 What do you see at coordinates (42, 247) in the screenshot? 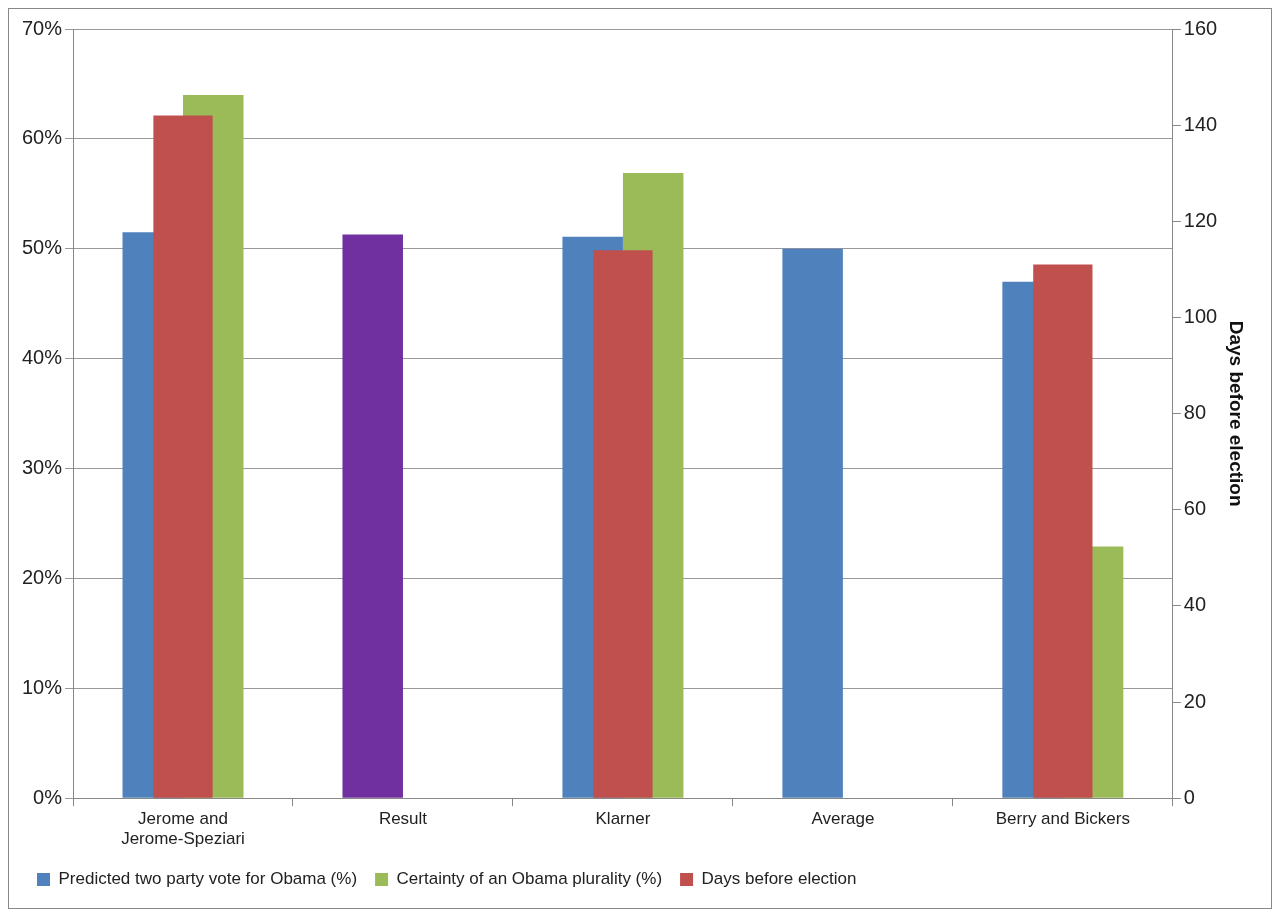
I see `y-tick-label: 50%` at bounding box center [42, 247].